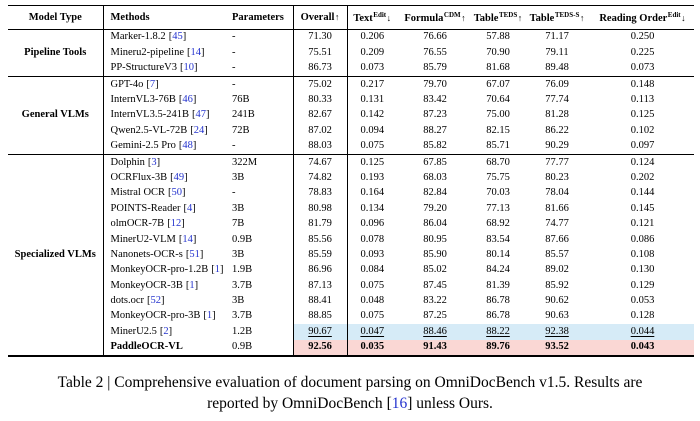 This screenshot has height=421, width=700. What do you see at coordinates (200, 115) in the screenshot?
I see `citation-link: 47` at bounding box center [200, 115].